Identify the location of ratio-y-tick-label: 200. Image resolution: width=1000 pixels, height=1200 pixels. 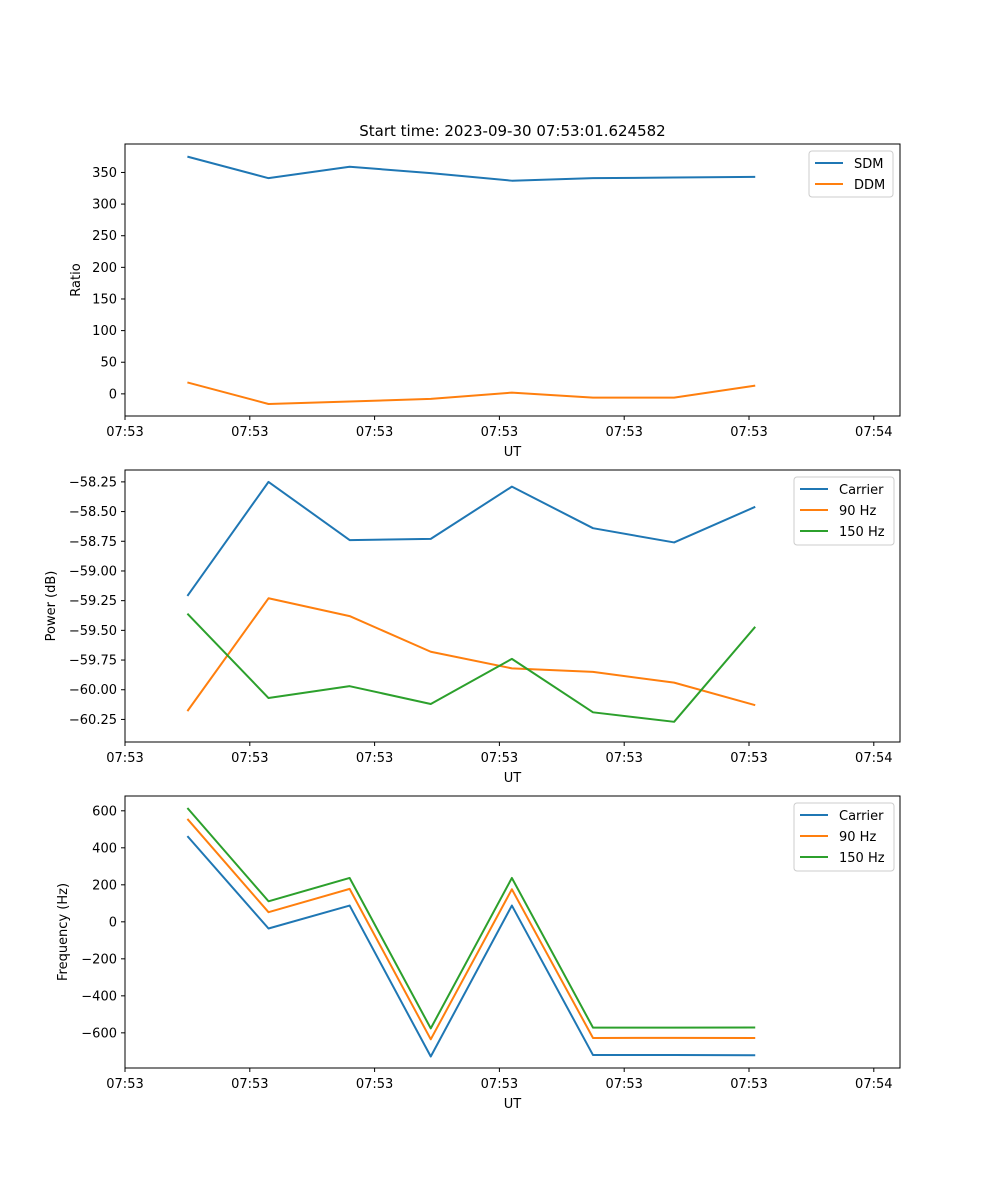
(104, 268).